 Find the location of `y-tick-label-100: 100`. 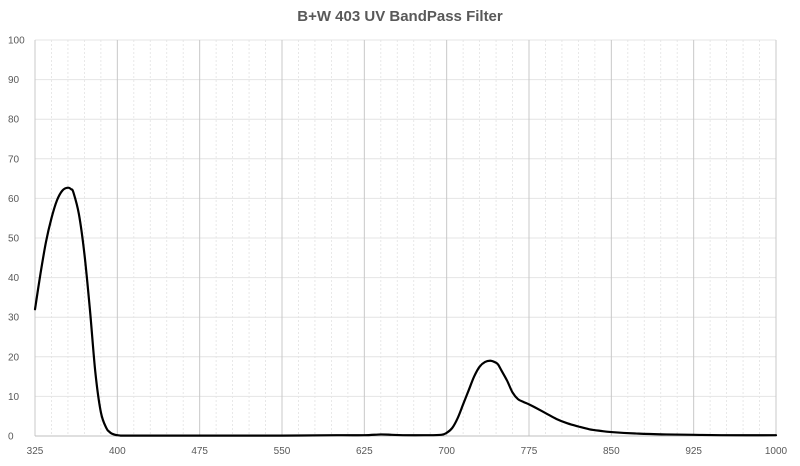

y-tick-label-100: 100 is located at coordinates (16, 41).